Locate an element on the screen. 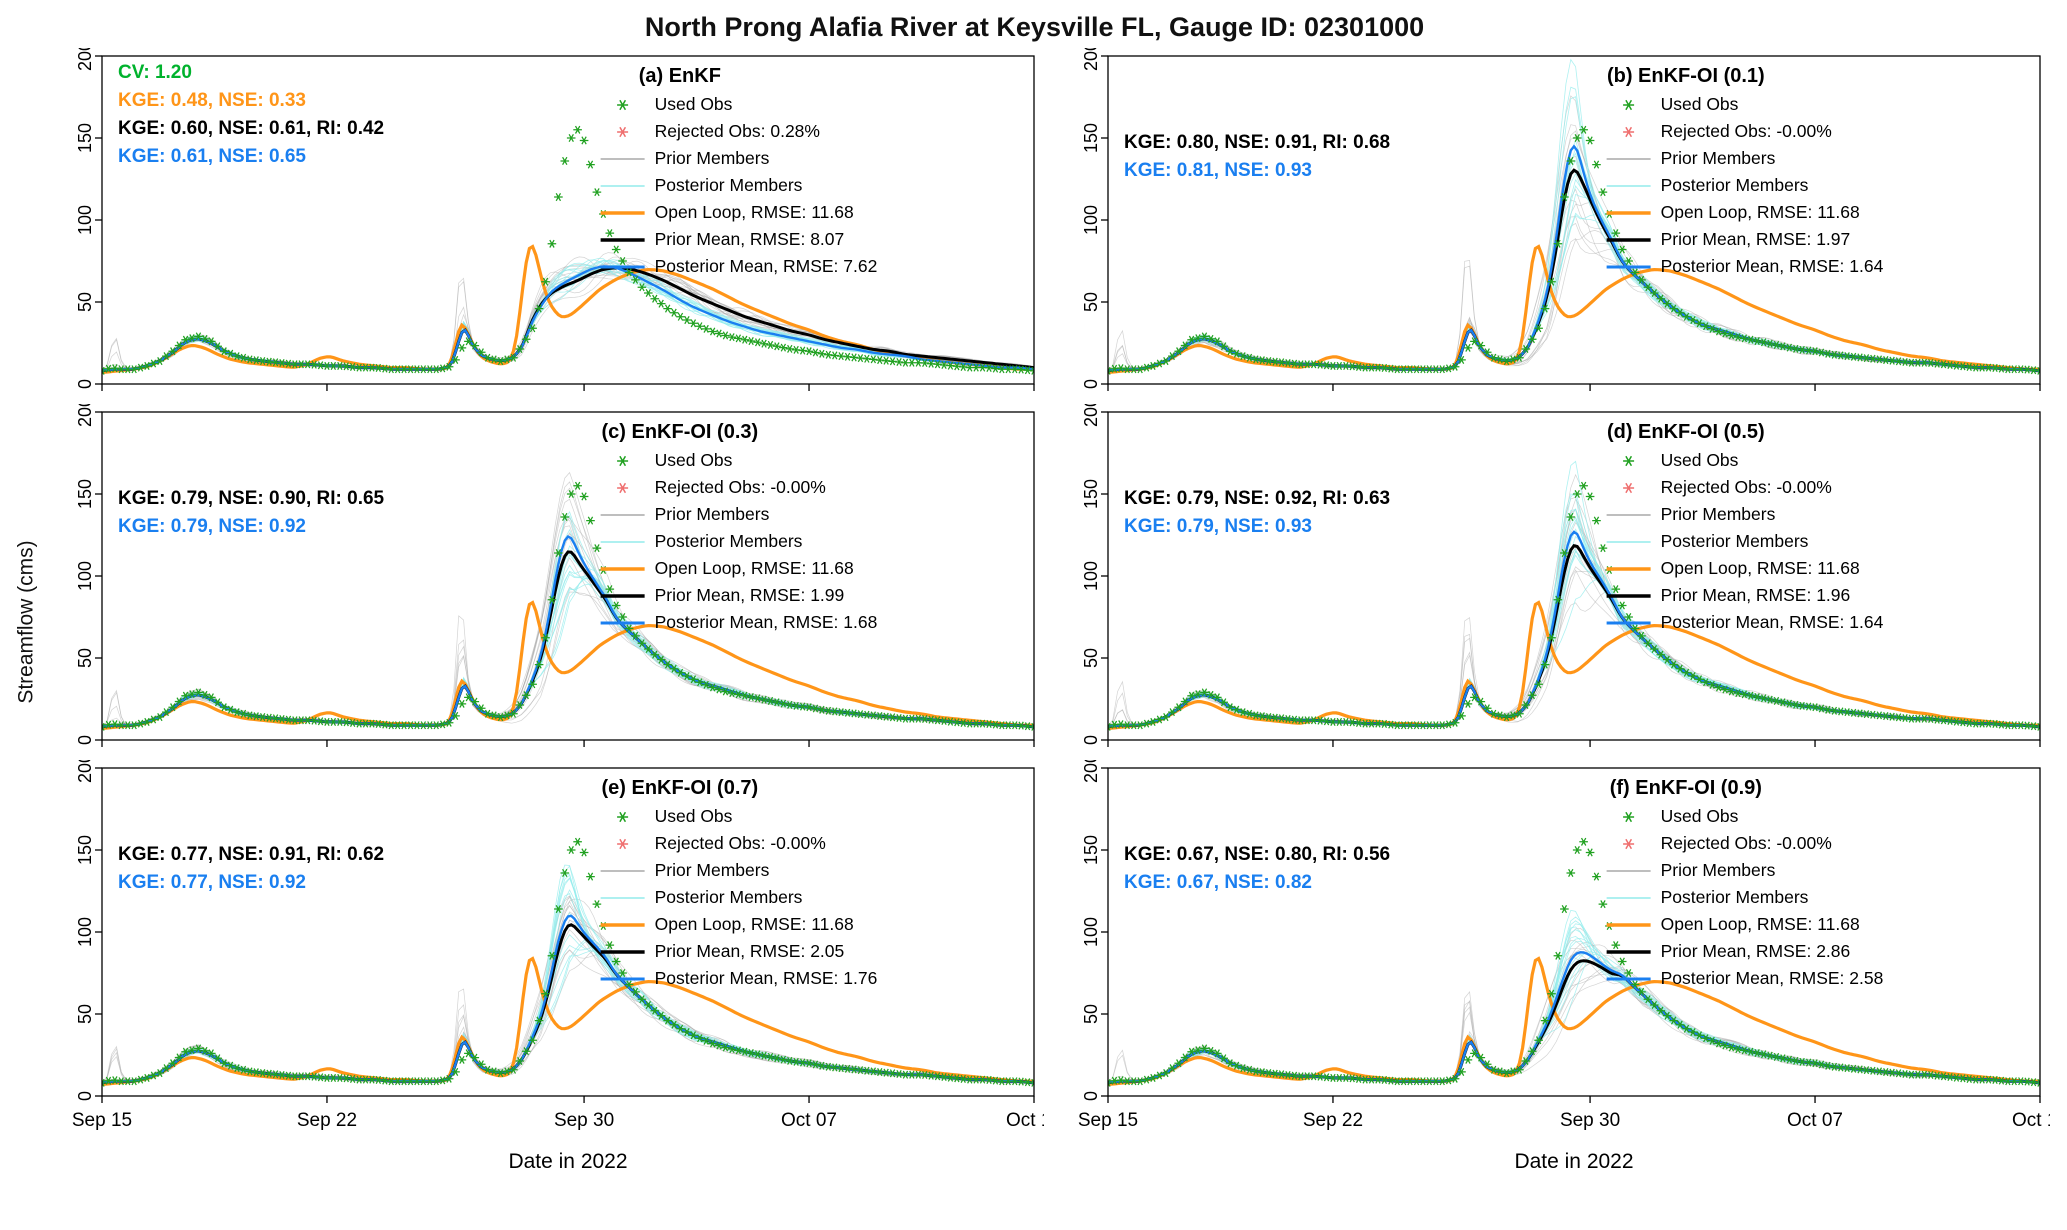 Image resolution: width=2067 pixels, height=1230 pixels. x-tick-label: Sep 30 is located at coordinates (584, 1120).